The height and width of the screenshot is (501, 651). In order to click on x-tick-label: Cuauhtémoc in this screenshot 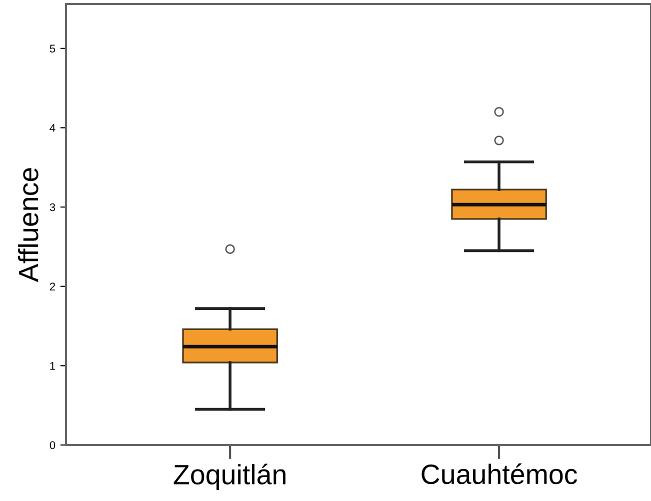, I will do `click(500, 473)`.